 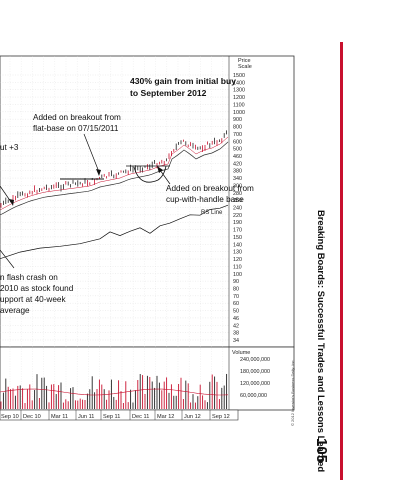 What do you see at coordinates (150, 174) in the screenshot?
I see `cup-outline` at bounding box center [150, 174].